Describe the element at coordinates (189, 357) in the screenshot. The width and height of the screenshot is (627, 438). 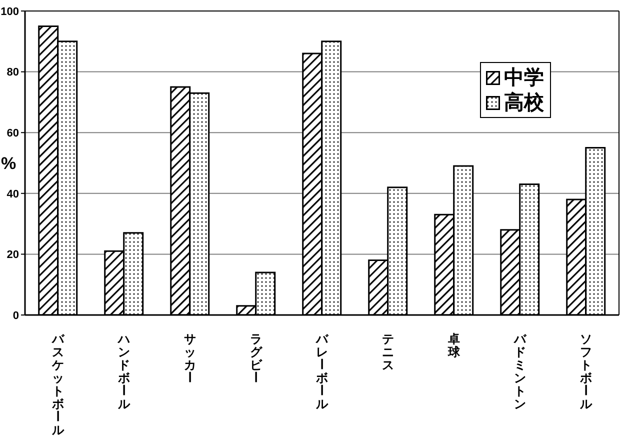
I see `x-tick-label: サッカー` at that location.